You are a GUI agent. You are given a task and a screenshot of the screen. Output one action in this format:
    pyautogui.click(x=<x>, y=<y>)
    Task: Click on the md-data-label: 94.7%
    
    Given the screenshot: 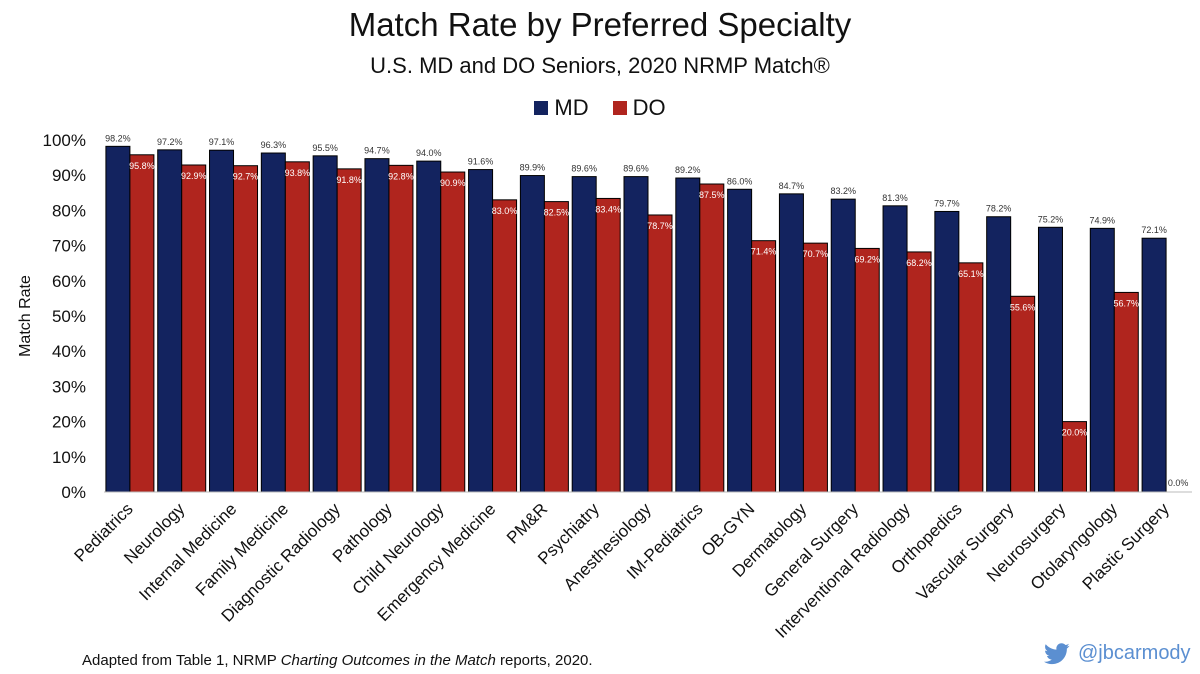 What is the action you would take?
    pyautogui.click(x=377, y=151)
    